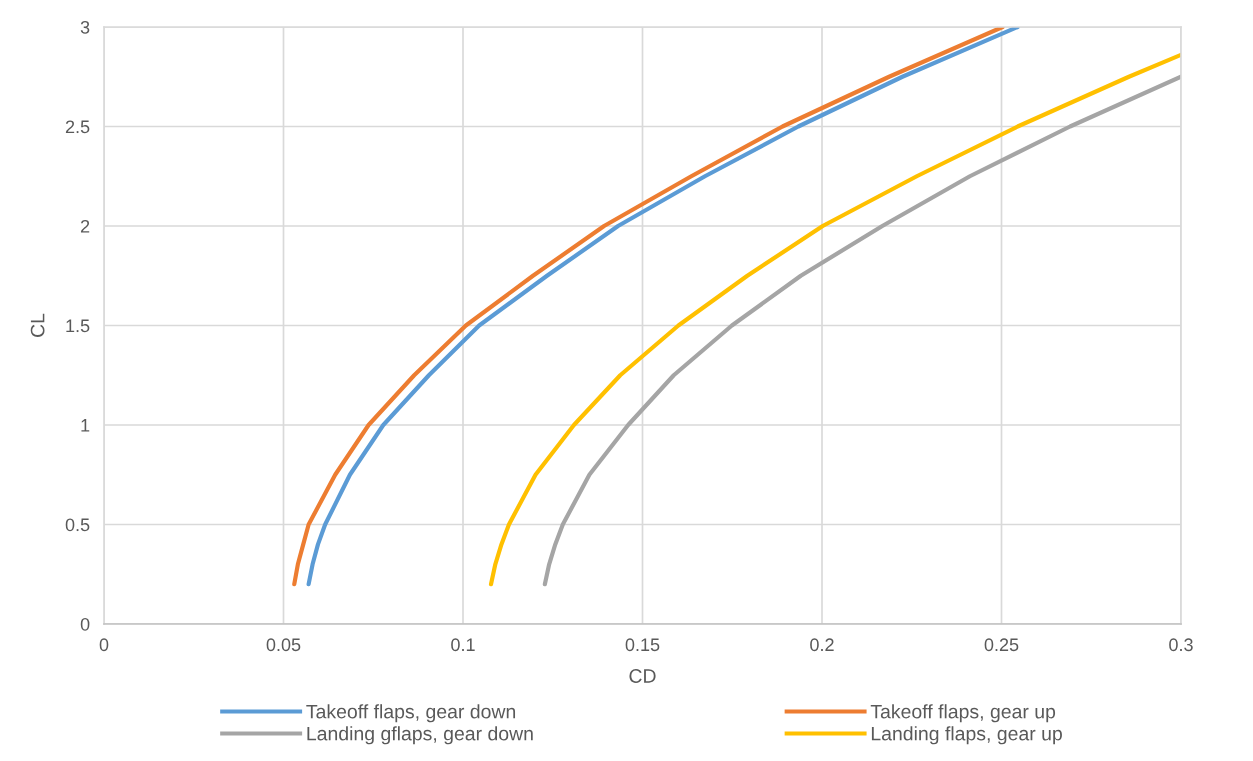  What do you see at coordinates (78, 326) in the screenshot?
I see `y-tick-label: 1.5` at bounding box center [78, 326].